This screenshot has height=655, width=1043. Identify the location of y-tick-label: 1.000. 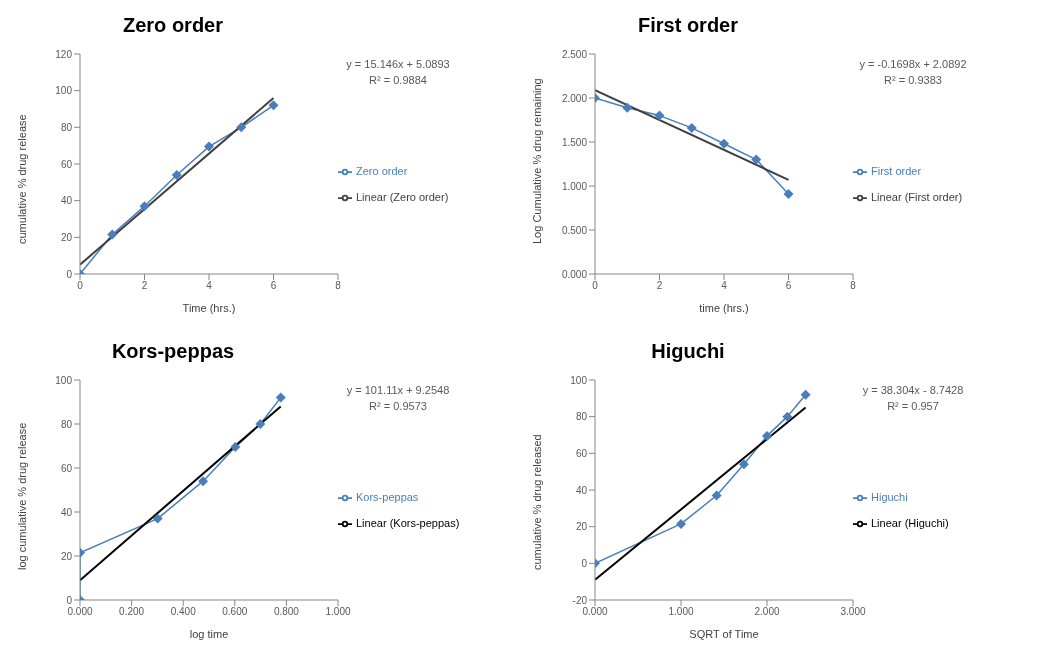
(574, 186).